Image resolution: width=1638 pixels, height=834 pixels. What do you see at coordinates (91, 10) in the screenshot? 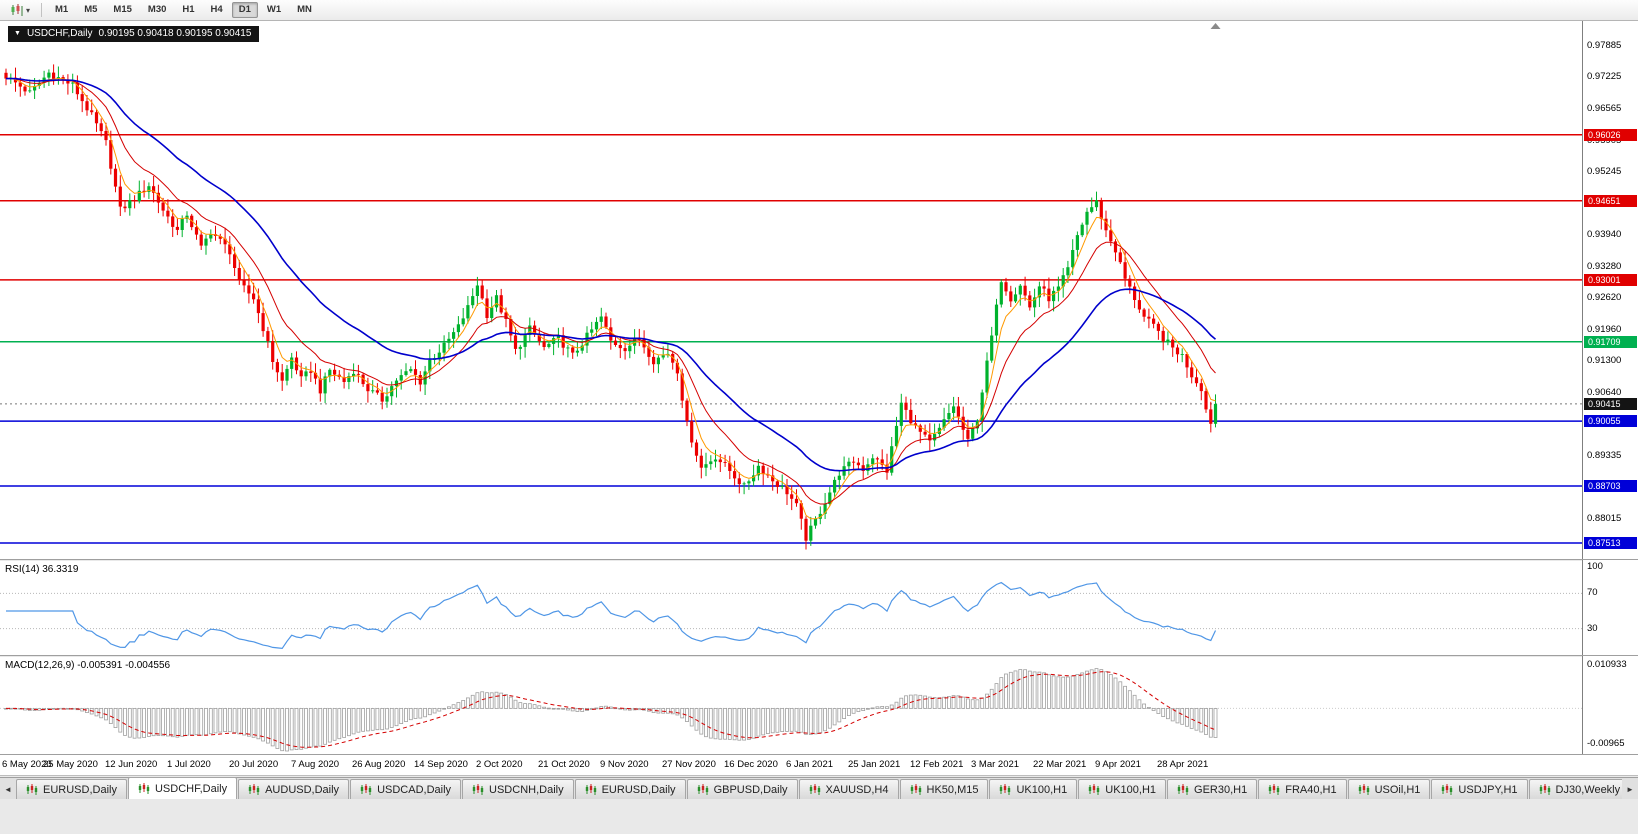
I see `timeframe-button-m5: M5` at bounding box center [91, 10].